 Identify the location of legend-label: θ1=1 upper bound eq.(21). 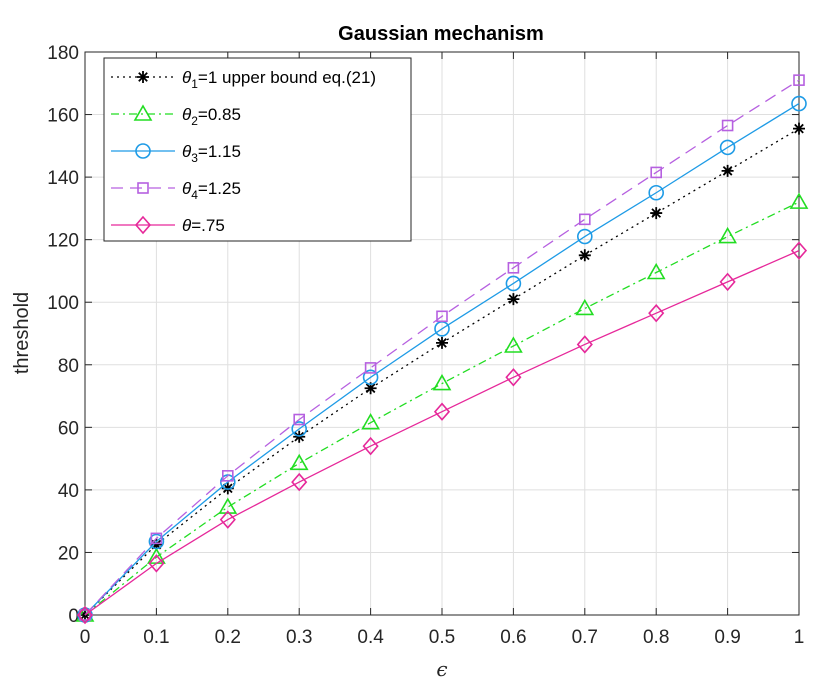
(279, 79).